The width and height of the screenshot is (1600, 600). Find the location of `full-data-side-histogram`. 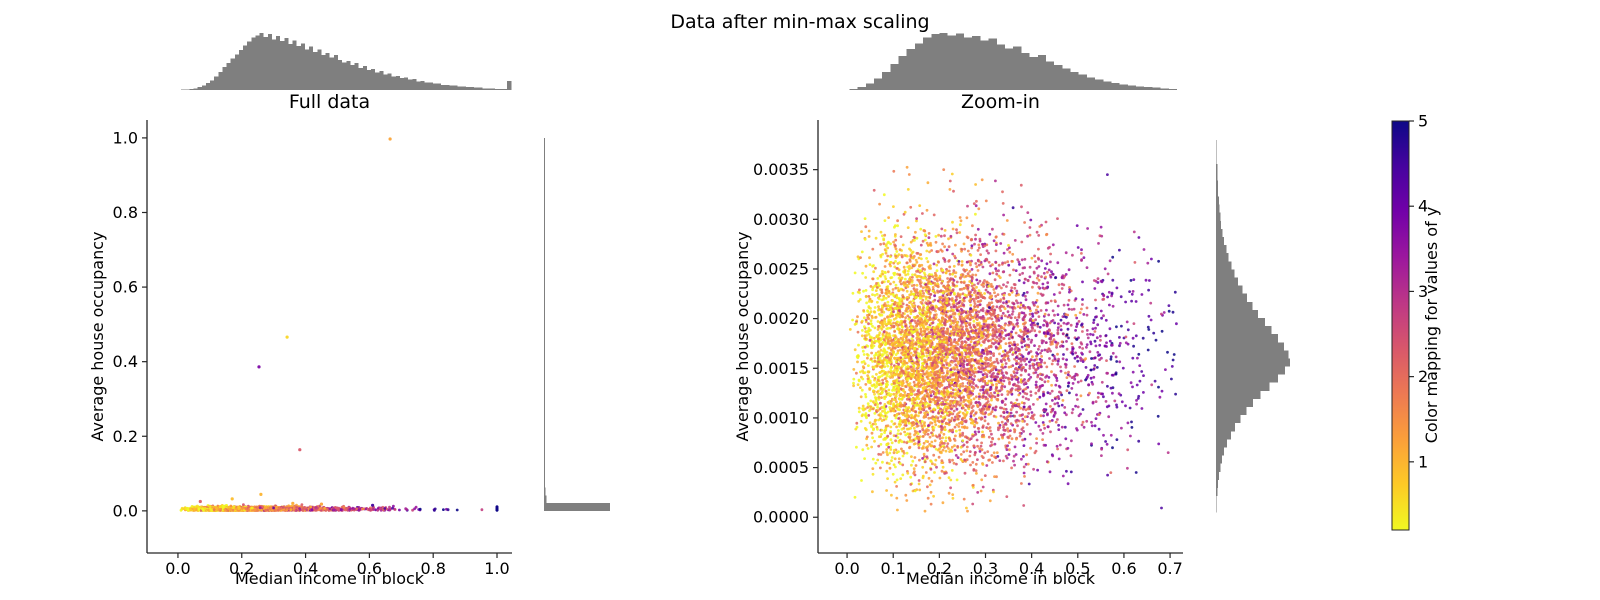

full-data-side-histogram is located at coordinates (577, 324).